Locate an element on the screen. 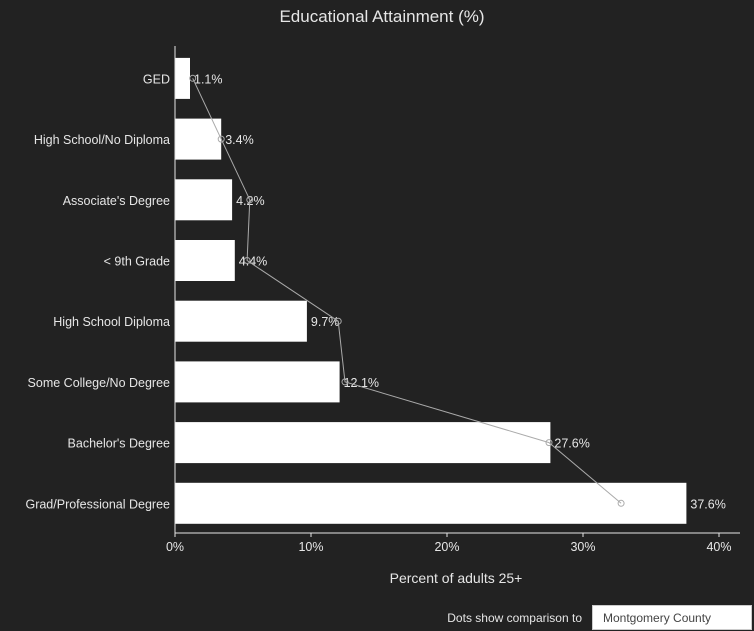 This screenshot has height=631, width=754. chart-title: Educational Attainment (%) is located at coordinates (381, 16).